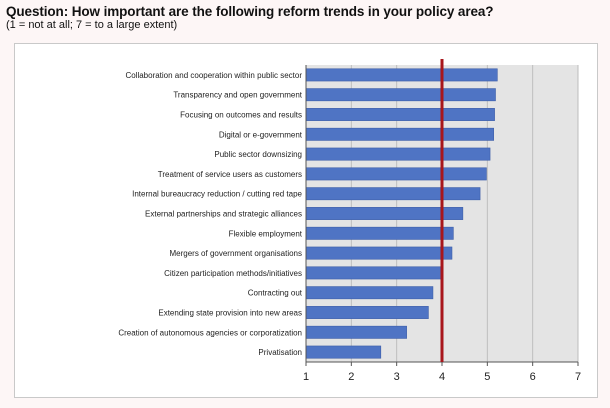 The height and width of the screenshot is (408, 610). Describe the element at coordinates (280, 352) in the screenshot. I see `category-label-15: Privatisation` at that location.